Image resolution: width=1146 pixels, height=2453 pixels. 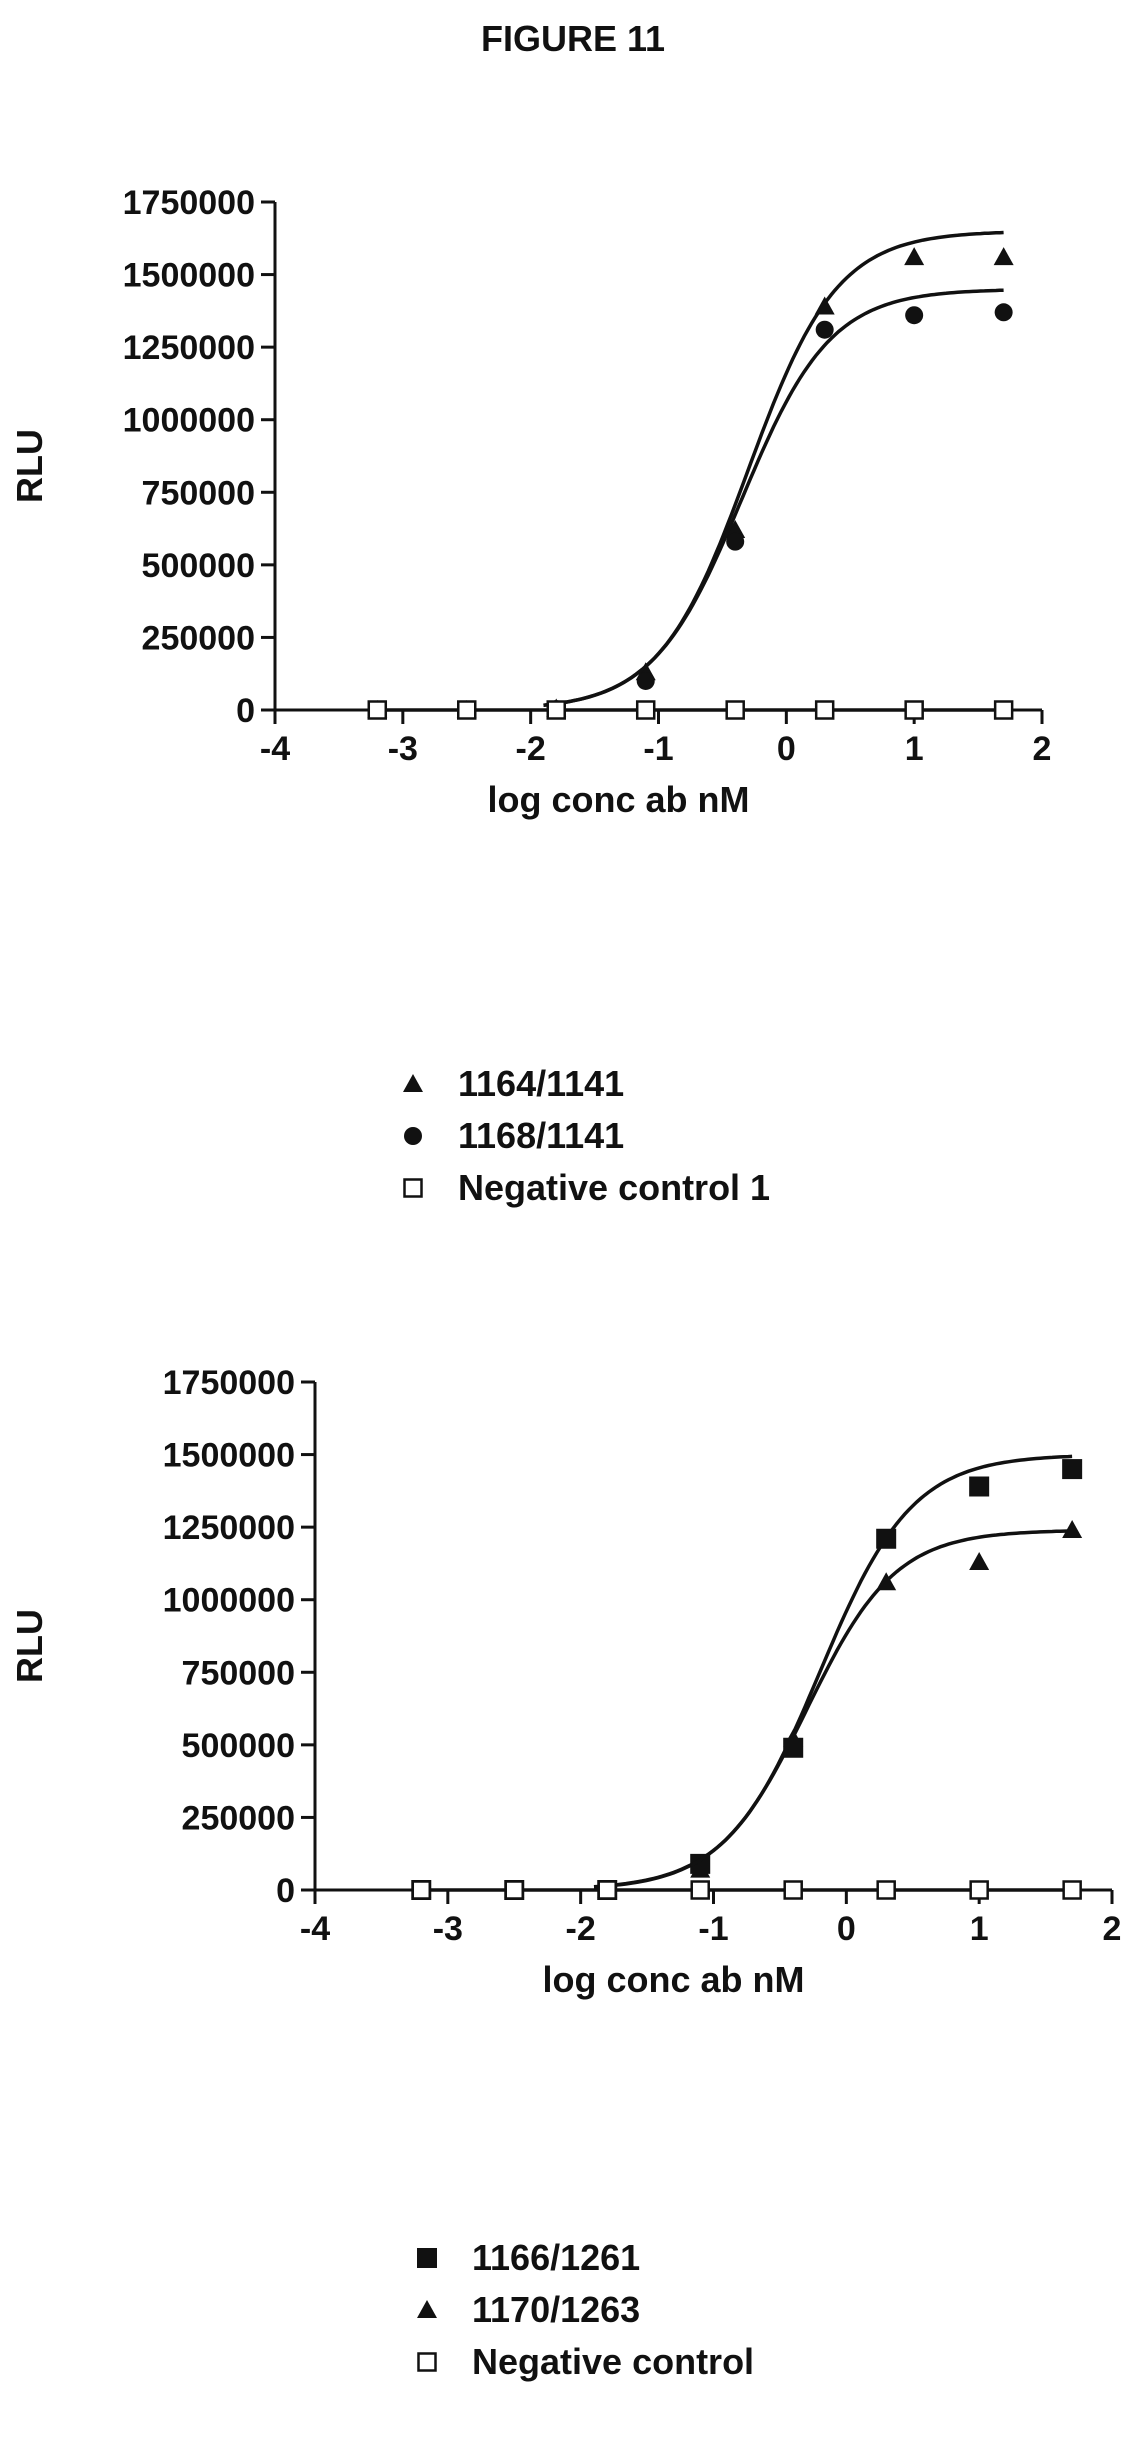 I want to click on legend-label: 1164/1141, so click(x=541, y=1083).